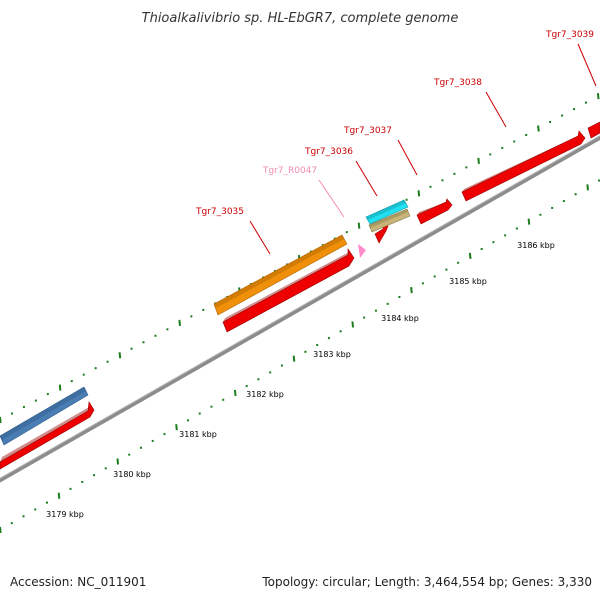 This screenshot has height=600, width=600. I want to click on orange-feature-bevel, so click(279, 271).